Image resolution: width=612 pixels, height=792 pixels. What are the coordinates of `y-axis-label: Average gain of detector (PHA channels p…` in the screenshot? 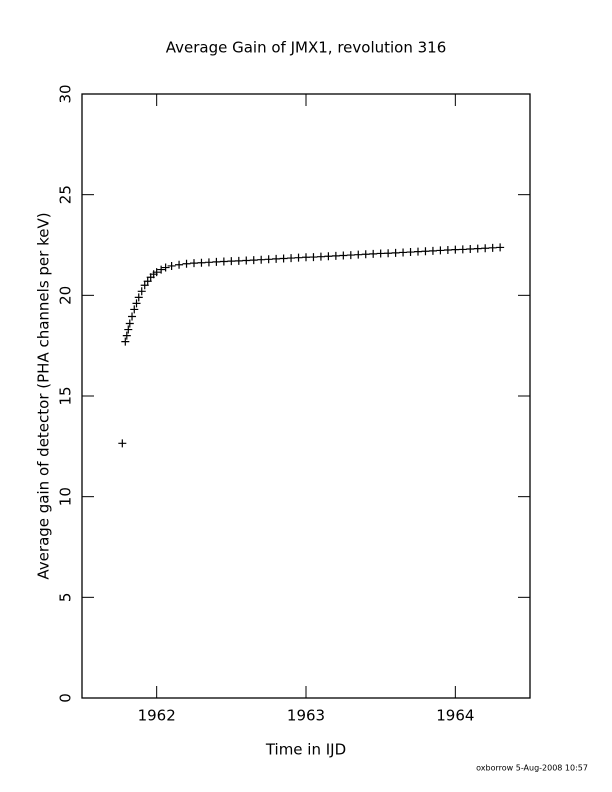 It's located at (44, 395).